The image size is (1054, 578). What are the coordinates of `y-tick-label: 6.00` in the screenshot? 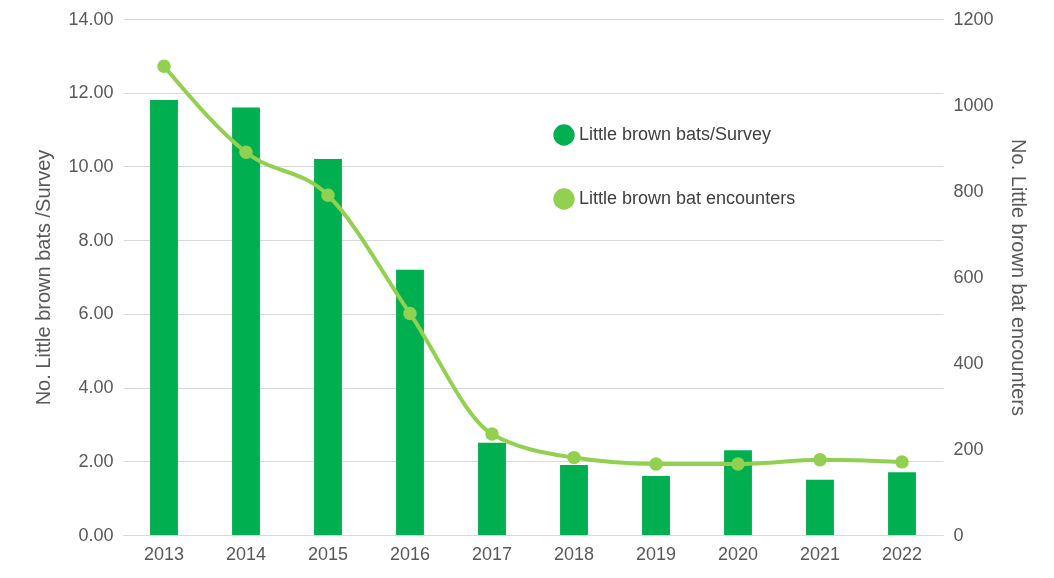 It's located at (96, 313).